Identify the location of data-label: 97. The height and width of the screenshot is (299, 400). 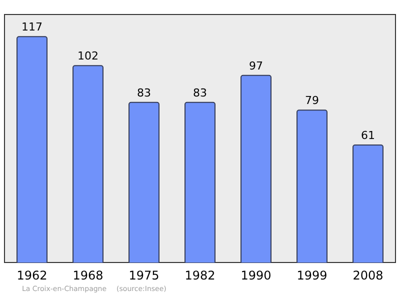
(256, 65).